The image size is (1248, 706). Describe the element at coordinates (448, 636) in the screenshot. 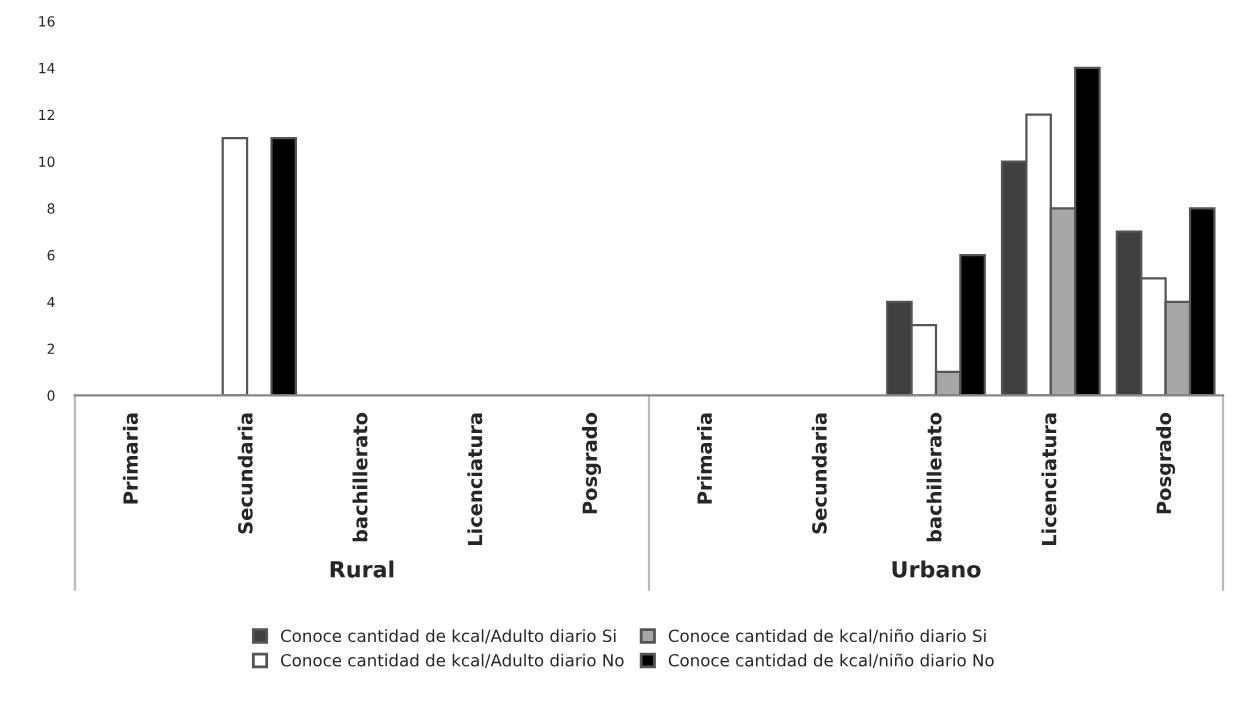

I see `legend-label: Conoce cantidad de kcal/Adulto diario Si` at that location.